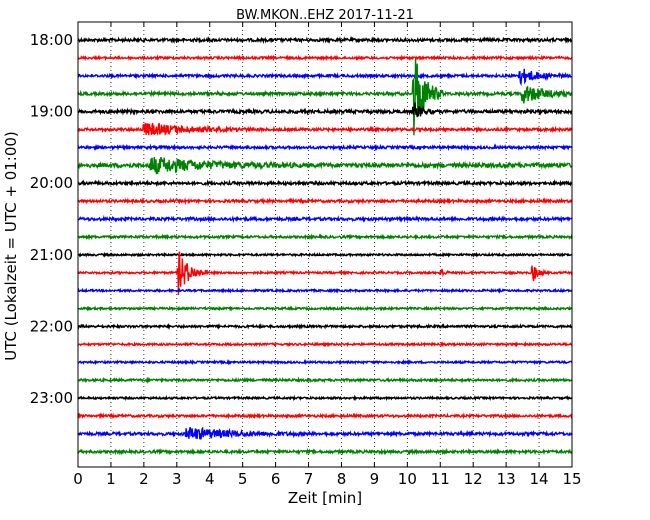 The image size is (650, 520). What do you see at coordinates (473, 479) in the screenshot?
I see `x-tick-label: 12` at bounding box center [473, 479].